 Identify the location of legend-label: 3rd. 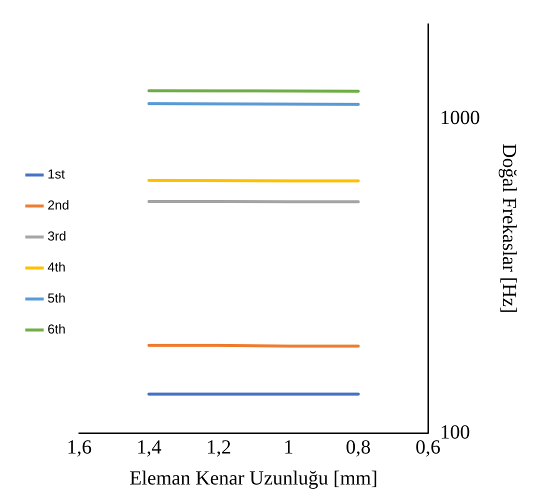
(57, 236).